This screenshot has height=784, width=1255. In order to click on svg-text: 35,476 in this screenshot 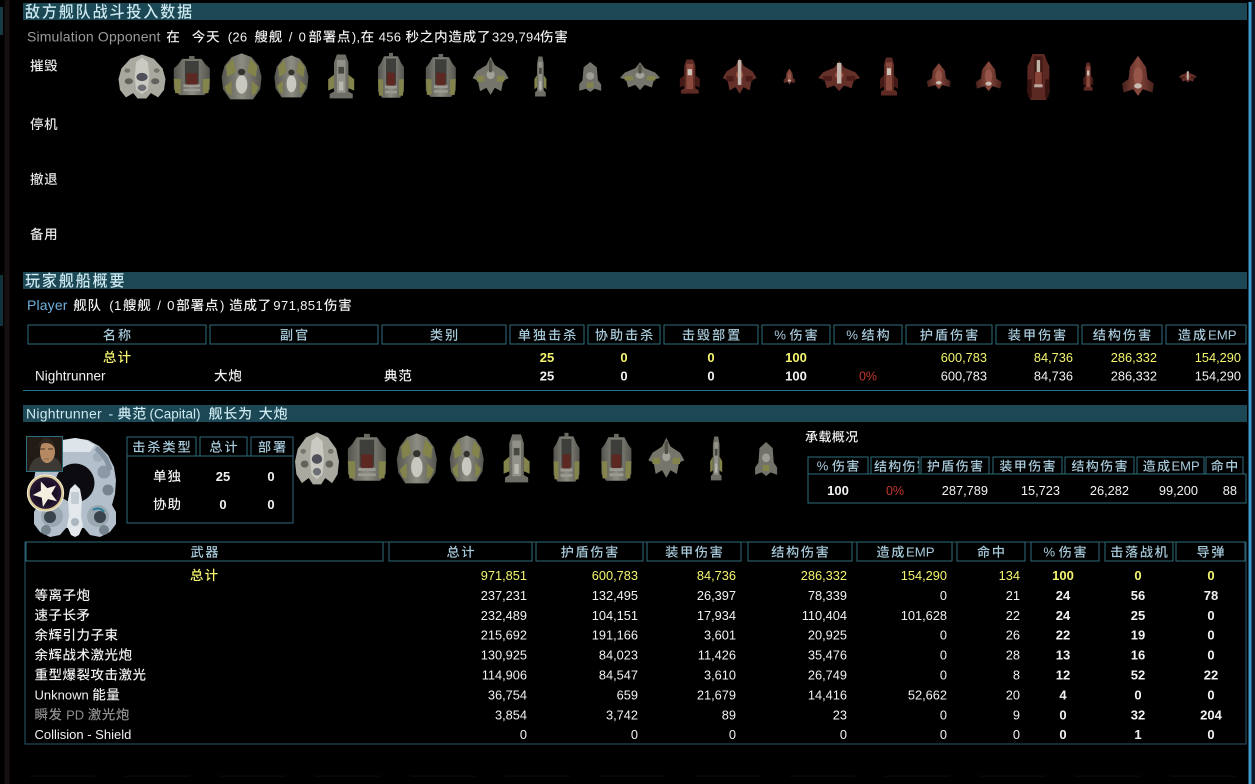, I will do `click(827, 655)`.